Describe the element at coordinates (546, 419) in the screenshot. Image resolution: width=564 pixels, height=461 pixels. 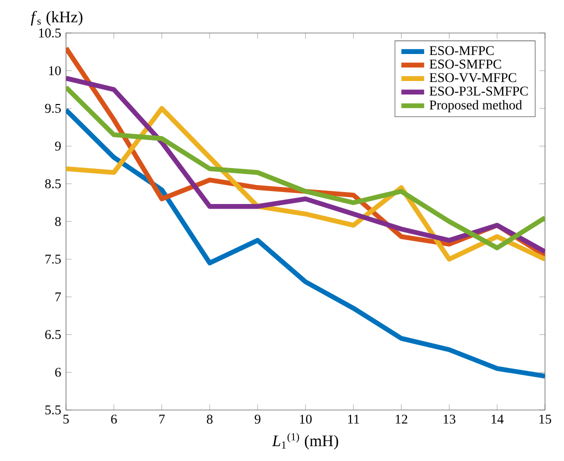
I see `x-tick-label: 15` at that location.